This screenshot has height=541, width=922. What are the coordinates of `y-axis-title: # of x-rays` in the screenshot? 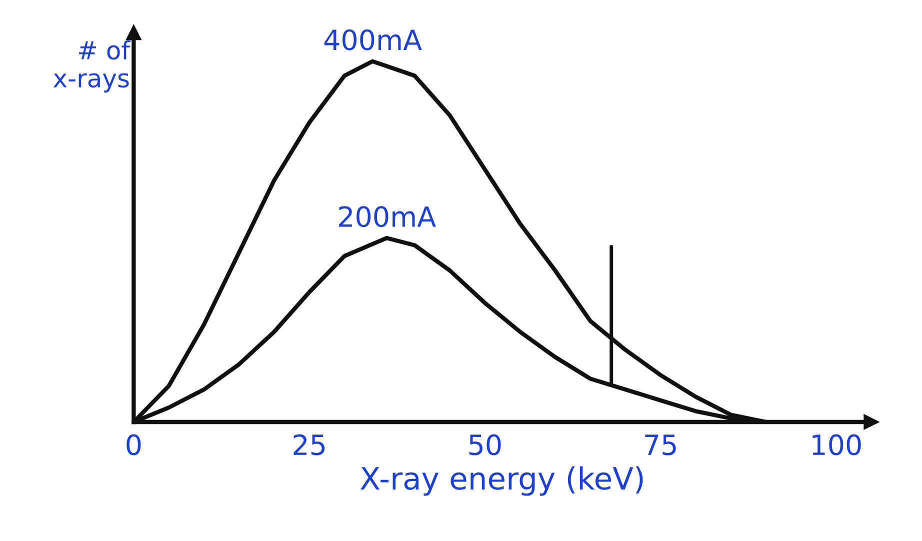 It's located at (91, 66).